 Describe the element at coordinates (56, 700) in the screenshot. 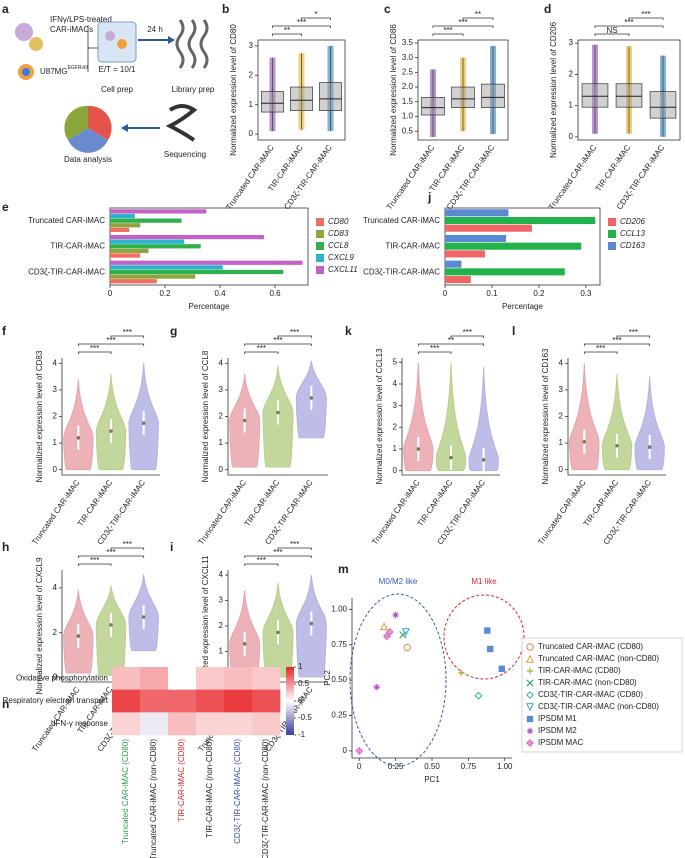

I see `row-label: Respiratory electron transport` at that location.